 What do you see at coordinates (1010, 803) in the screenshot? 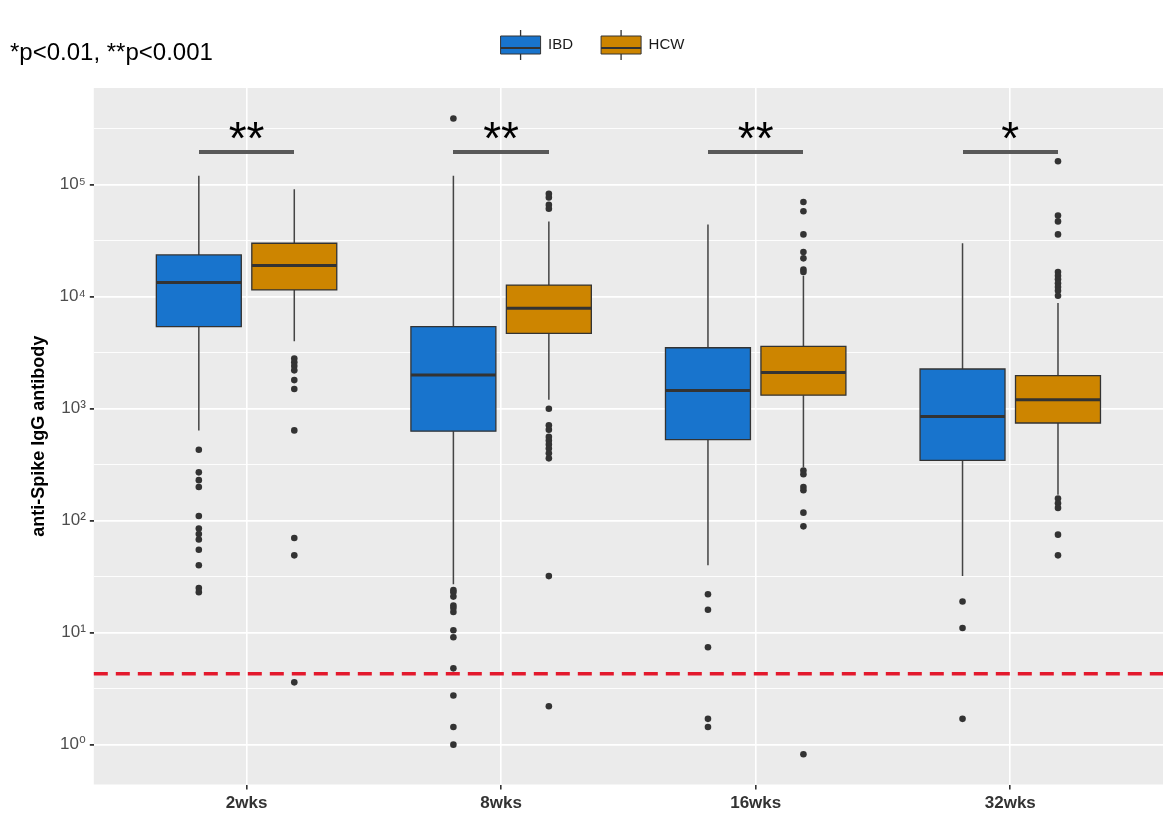
I see `x-tick-label: 32wks` at bounding box center [1010, 803].